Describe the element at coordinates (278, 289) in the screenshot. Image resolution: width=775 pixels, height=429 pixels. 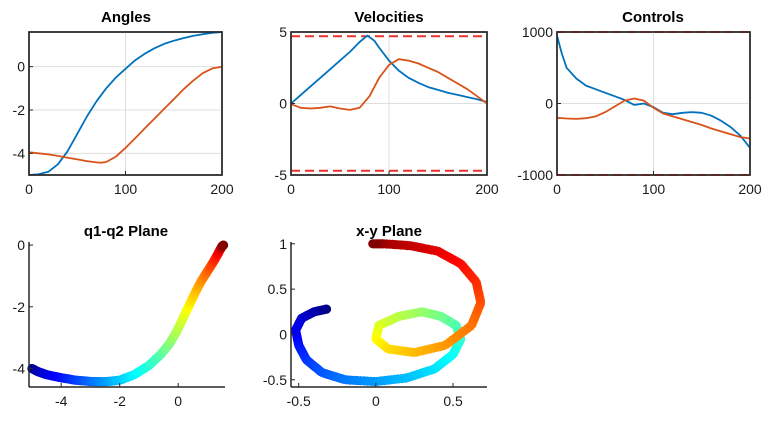
I see `x-y-plane-ytick-label: 0.5` at that location.